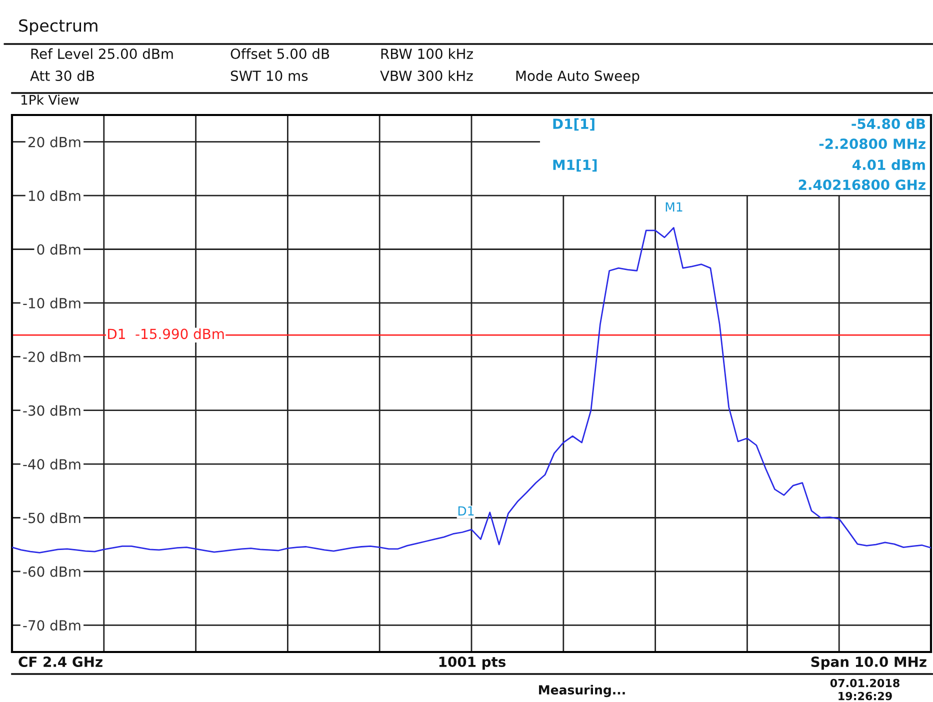 The image size is (933, 702). I want to click on text: Offset 5.00 dB, so click(280, 54).